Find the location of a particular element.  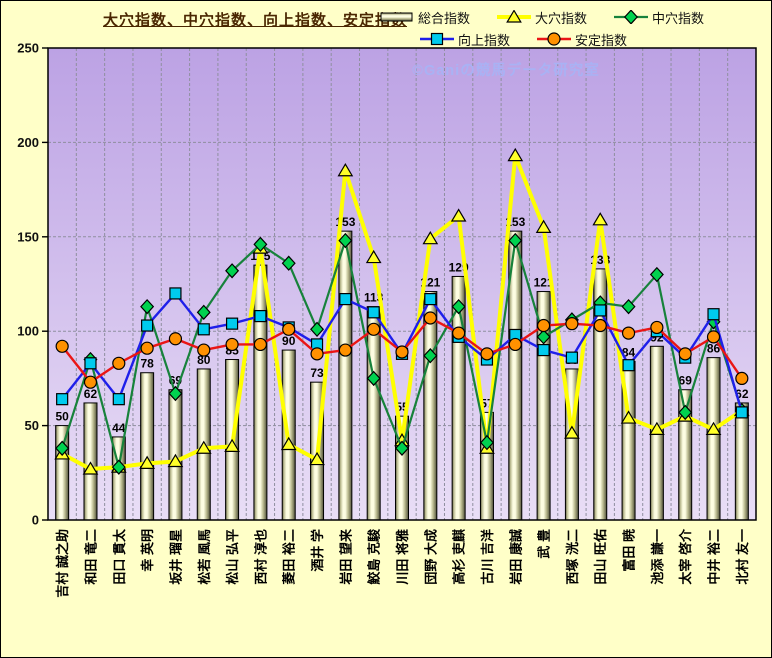

x-category-label: 西村 淳也 is located at coordinates (260, 557).